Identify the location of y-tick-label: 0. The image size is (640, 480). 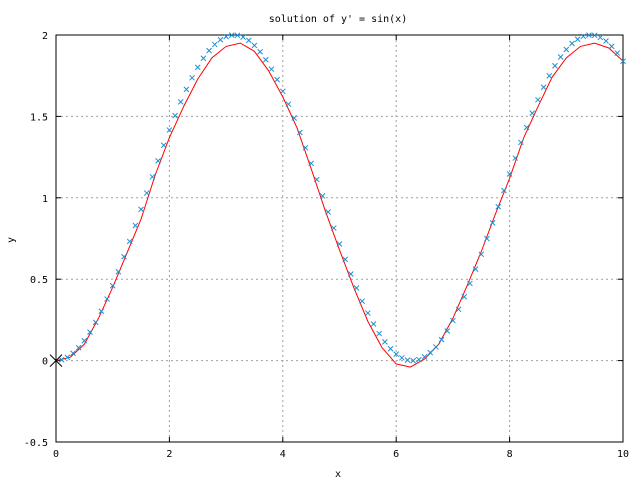
(45, 362).